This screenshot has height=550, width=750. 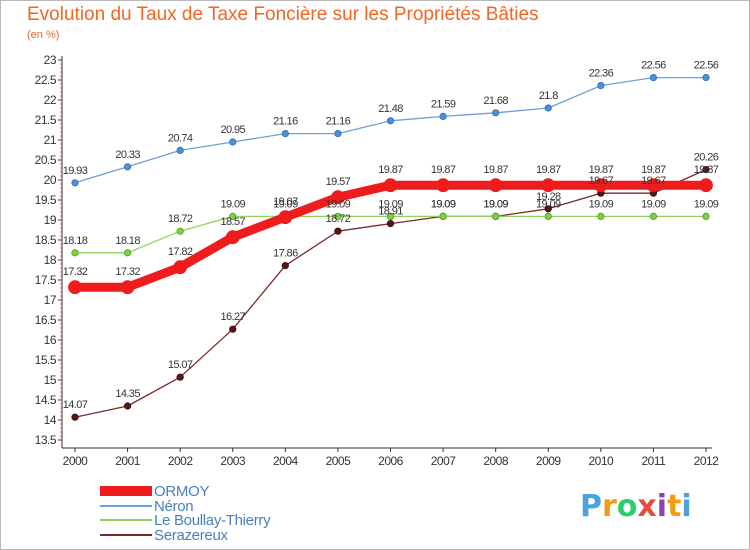 What do you see at coordinates (591, 506) in the screenshot?
I see `logo-letter: P` at bounding box center [591, 506].